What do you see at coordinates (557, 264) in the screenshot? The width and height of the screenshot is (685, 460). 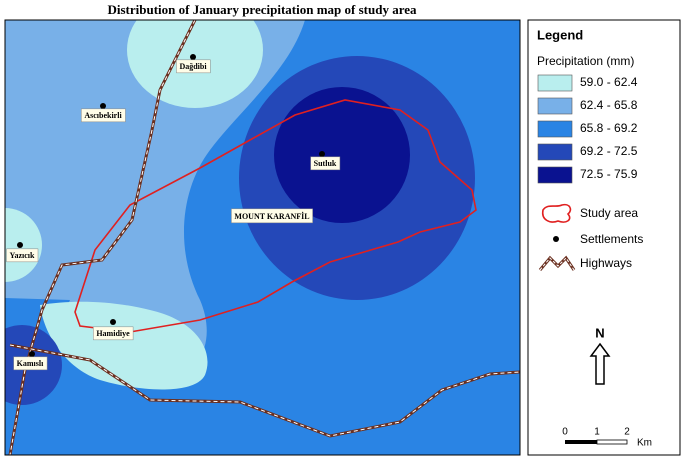 I see `highway-symbol-dash` at bounding box center [557, 264].